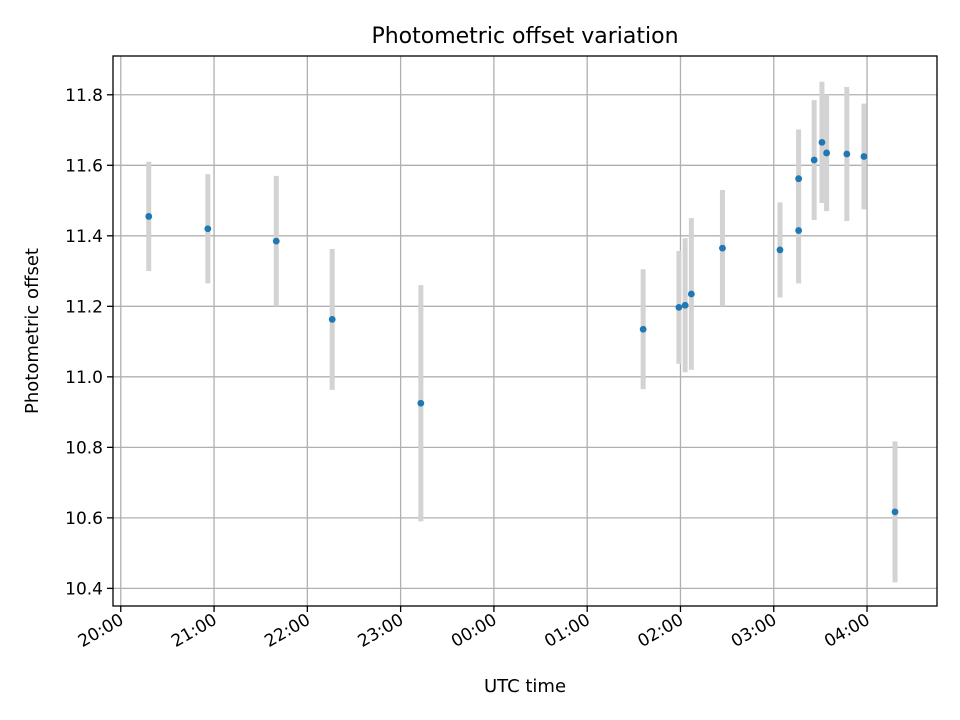 This screenshot has width=960, height=720. What do you see at coordinates (84, 378) in the screenshot?
I see `y-tick-label: 11.0` at bounding box center [84, 378].